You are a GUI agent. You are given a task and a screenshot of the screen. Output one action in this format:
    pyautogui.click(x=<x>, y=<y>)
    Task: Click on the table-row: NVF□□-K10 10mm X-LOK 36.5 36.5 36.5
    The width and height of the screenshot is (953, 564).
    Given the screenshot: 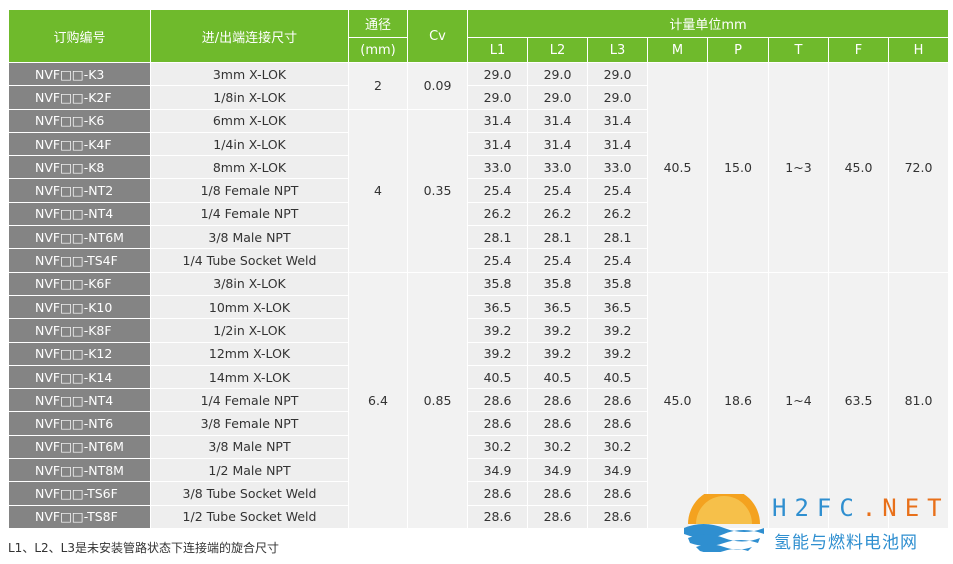 What is the action you would take?
    pyautogui.click(x=478, y=307)
    